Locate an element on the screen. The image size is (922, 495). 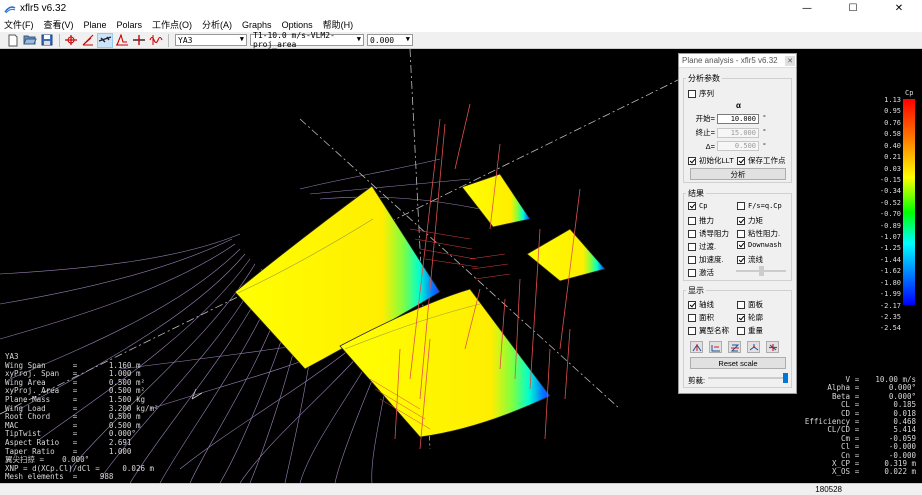
alpha-label: α is located at coordinates (738, 105).